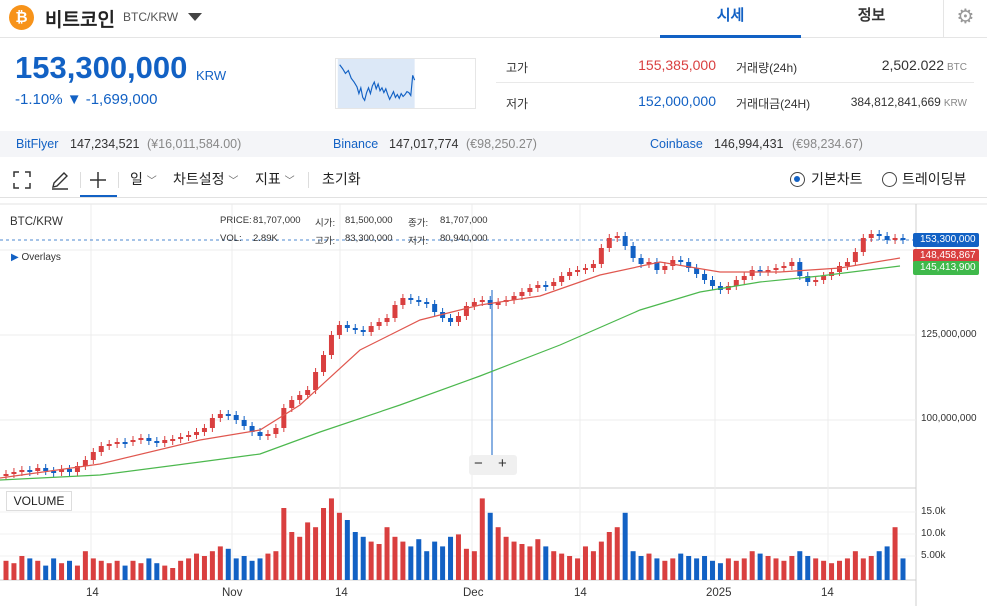  Describe the element at coordinates (677, 101) in the screenshot. I see `low-value: 152,000,000` at that location.